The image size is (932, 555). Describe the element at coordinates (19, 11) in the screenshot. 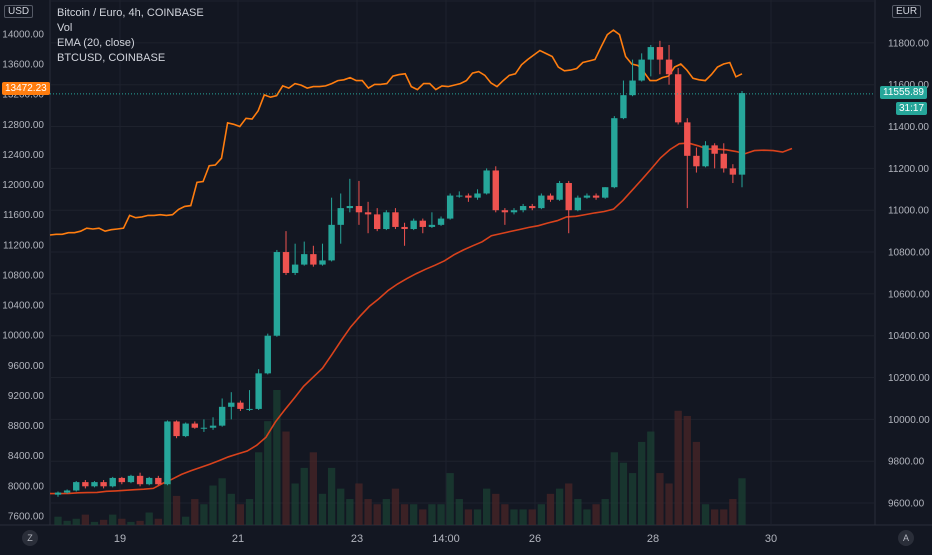

I see `left-currency-badge: USD` at that location.